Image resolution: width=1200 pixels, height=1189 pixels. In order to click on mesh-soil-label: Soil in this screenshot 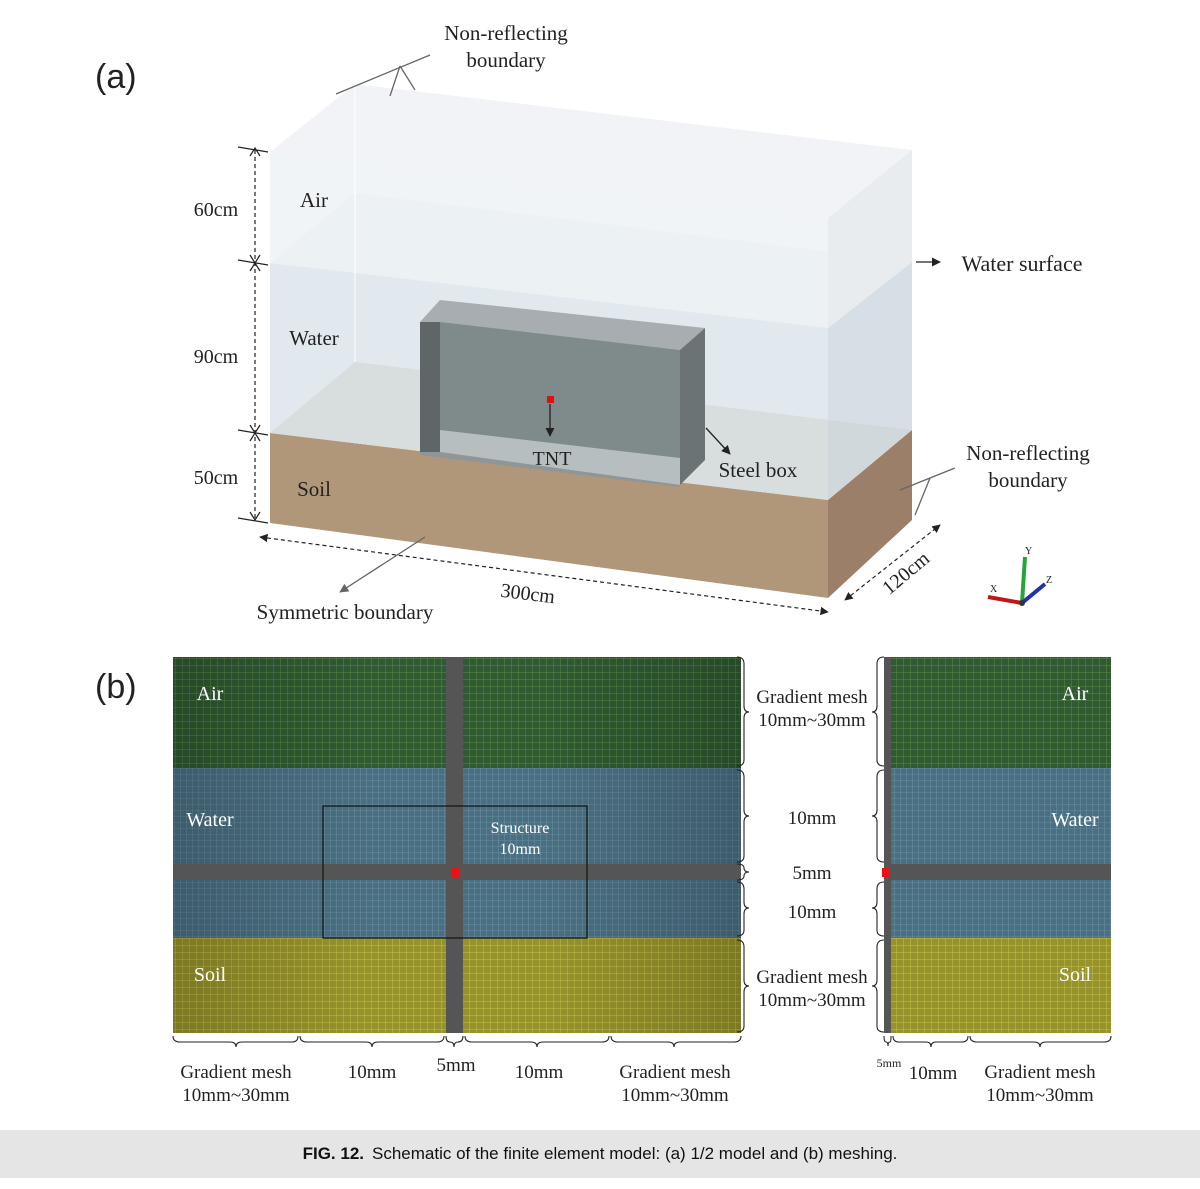, I will do `click(210, 975)`.